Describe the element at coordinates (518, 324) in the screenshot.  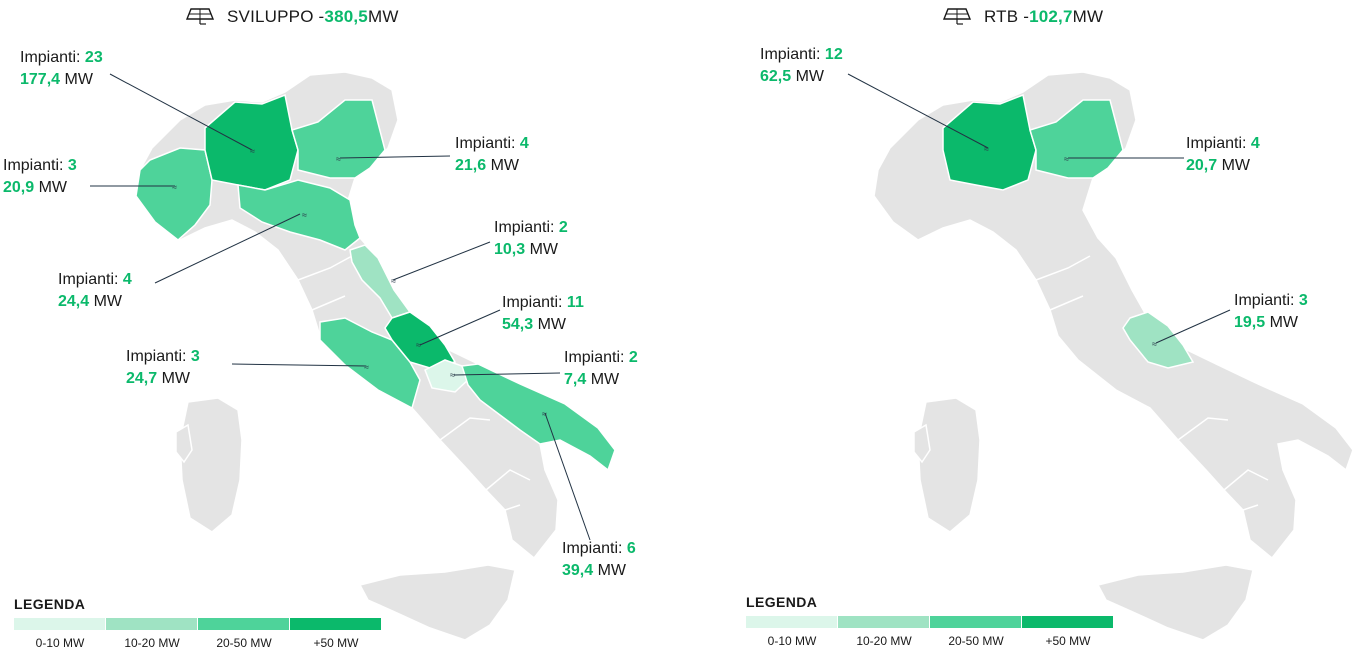
I see `callout-mw: 54,3` at that location.